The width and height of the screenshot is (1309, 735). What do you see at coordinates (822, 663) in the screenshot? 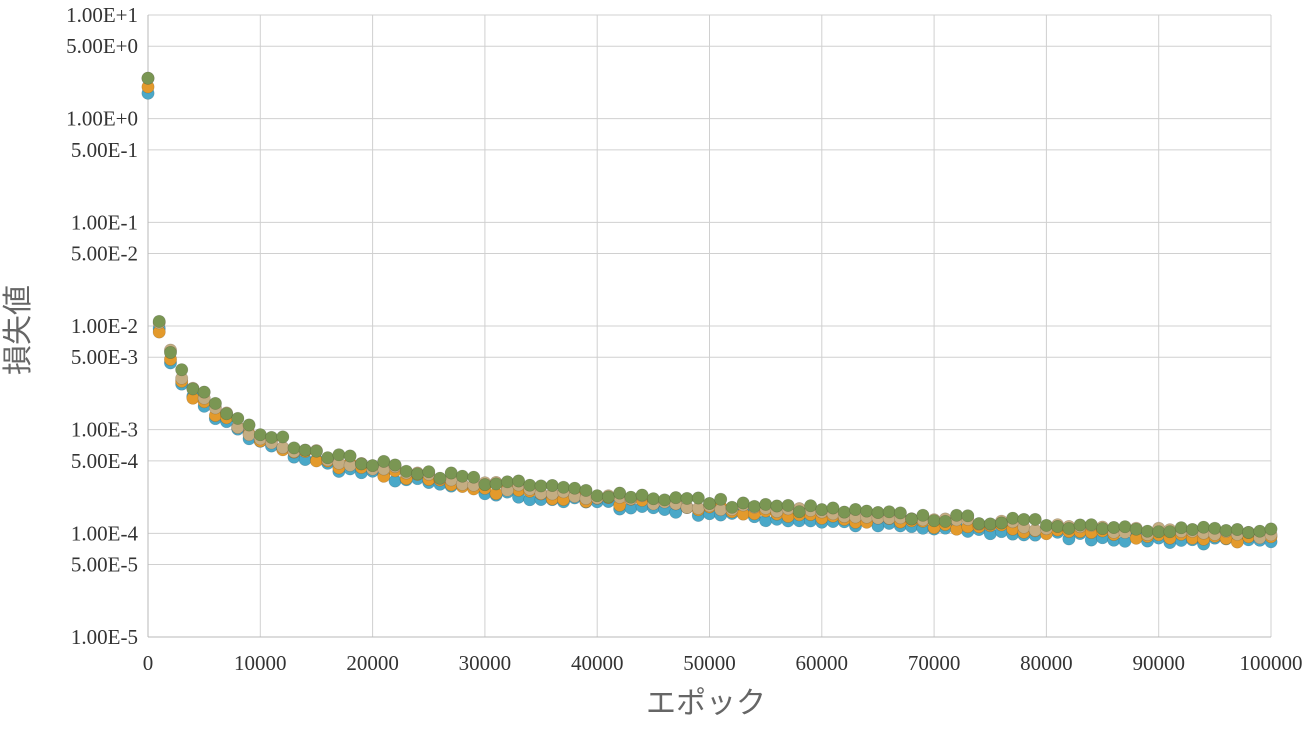
I see `x-tick-label: 60000` at bounding box center [822, 663].